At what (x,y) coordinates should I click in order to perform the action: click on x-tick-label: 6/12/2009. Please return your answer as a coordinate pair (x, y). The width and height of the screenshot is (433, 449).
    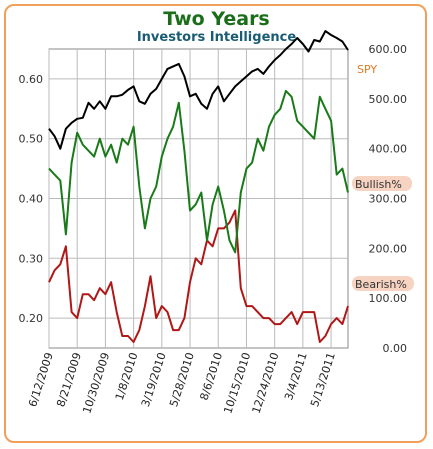
    Looking at the image, I should click on (41, 380).